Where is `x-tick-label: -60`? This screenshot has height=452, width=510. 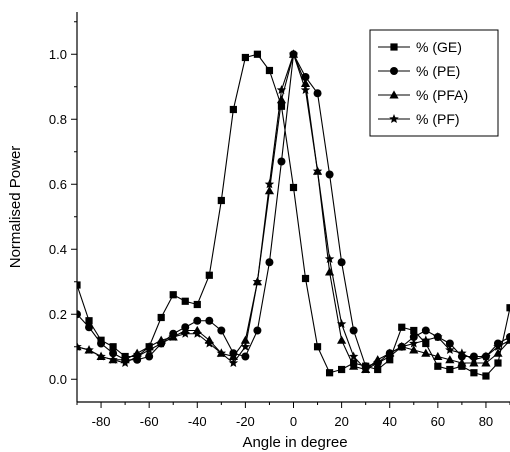 x-tick-label: -60 is located at coordinates (149, 421).